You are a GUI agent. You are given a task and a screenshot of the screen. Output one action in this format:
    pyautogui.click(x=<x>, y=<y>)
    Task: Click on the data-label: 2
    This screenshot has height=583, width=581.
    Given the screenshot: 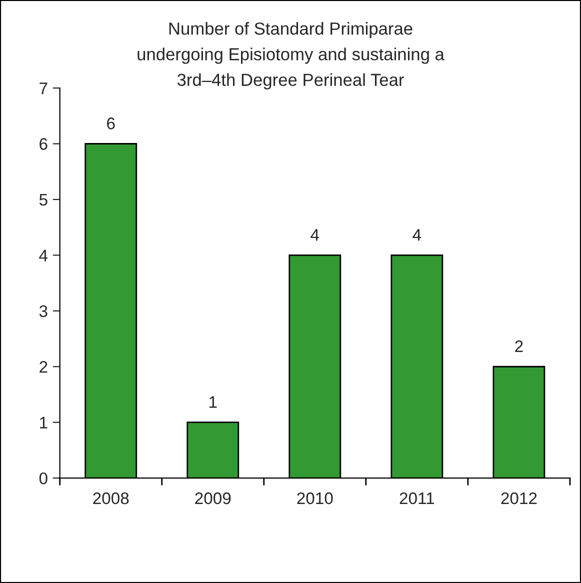 What is the action you would take?
    pyautogui.click(x=519, y=346)
    